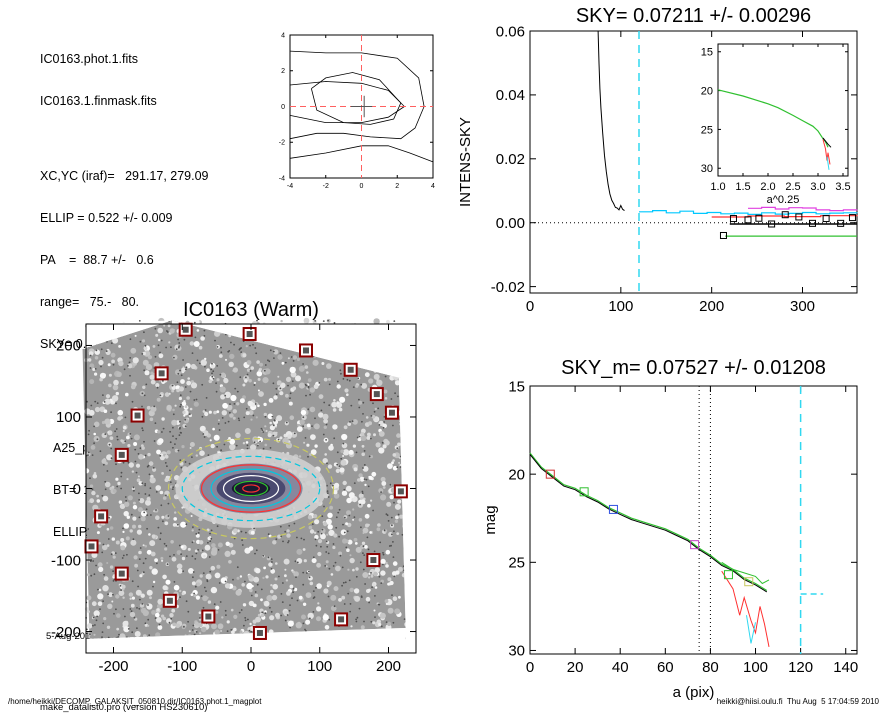 This screenshot has width=885, height=728. Describe the element at coordinates (127, 335) in the screenshot. I see `field-mask` at that location.